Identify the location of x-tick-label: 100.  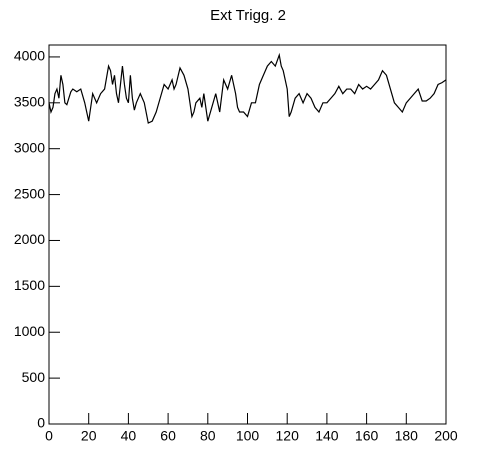
(248, 436).